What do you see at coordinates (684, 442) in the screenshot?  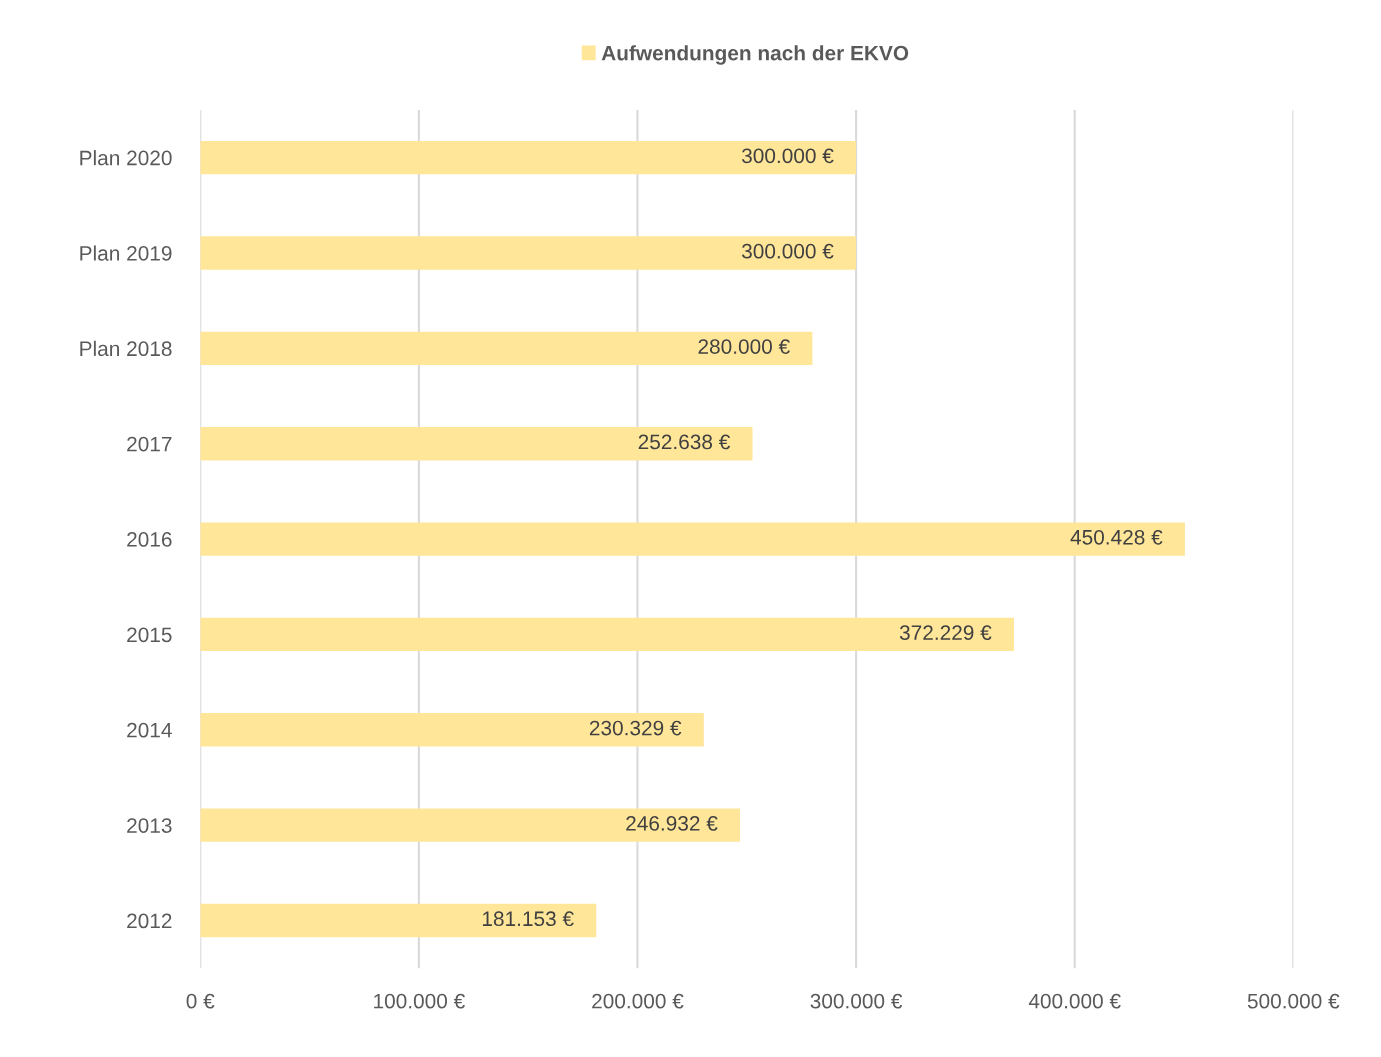 I see `data-label: 252.638 €` at bounding box center [684, 442].